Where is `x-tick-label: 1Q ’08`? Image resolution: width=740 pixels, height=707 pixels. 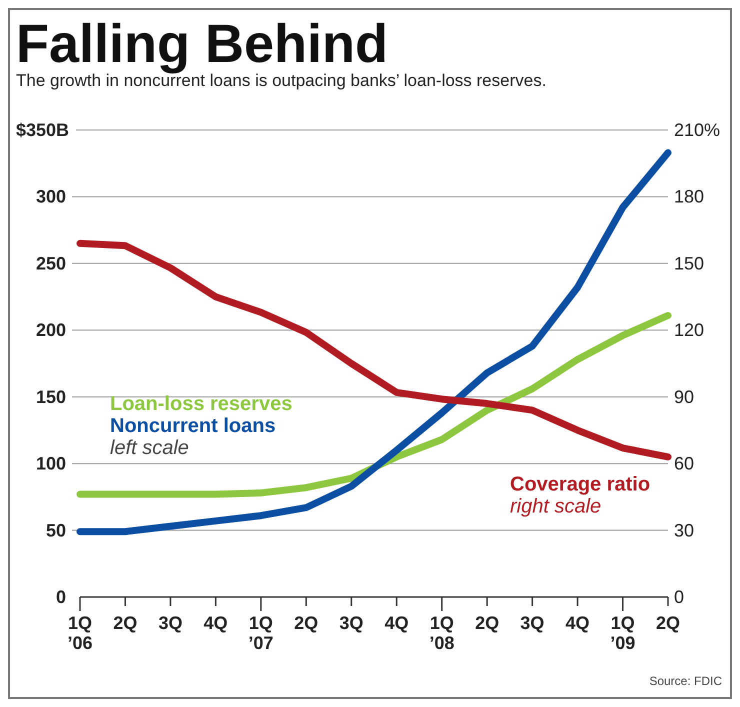
x-tick-label: 1Q ’08 is located at coordinates (441, 633).